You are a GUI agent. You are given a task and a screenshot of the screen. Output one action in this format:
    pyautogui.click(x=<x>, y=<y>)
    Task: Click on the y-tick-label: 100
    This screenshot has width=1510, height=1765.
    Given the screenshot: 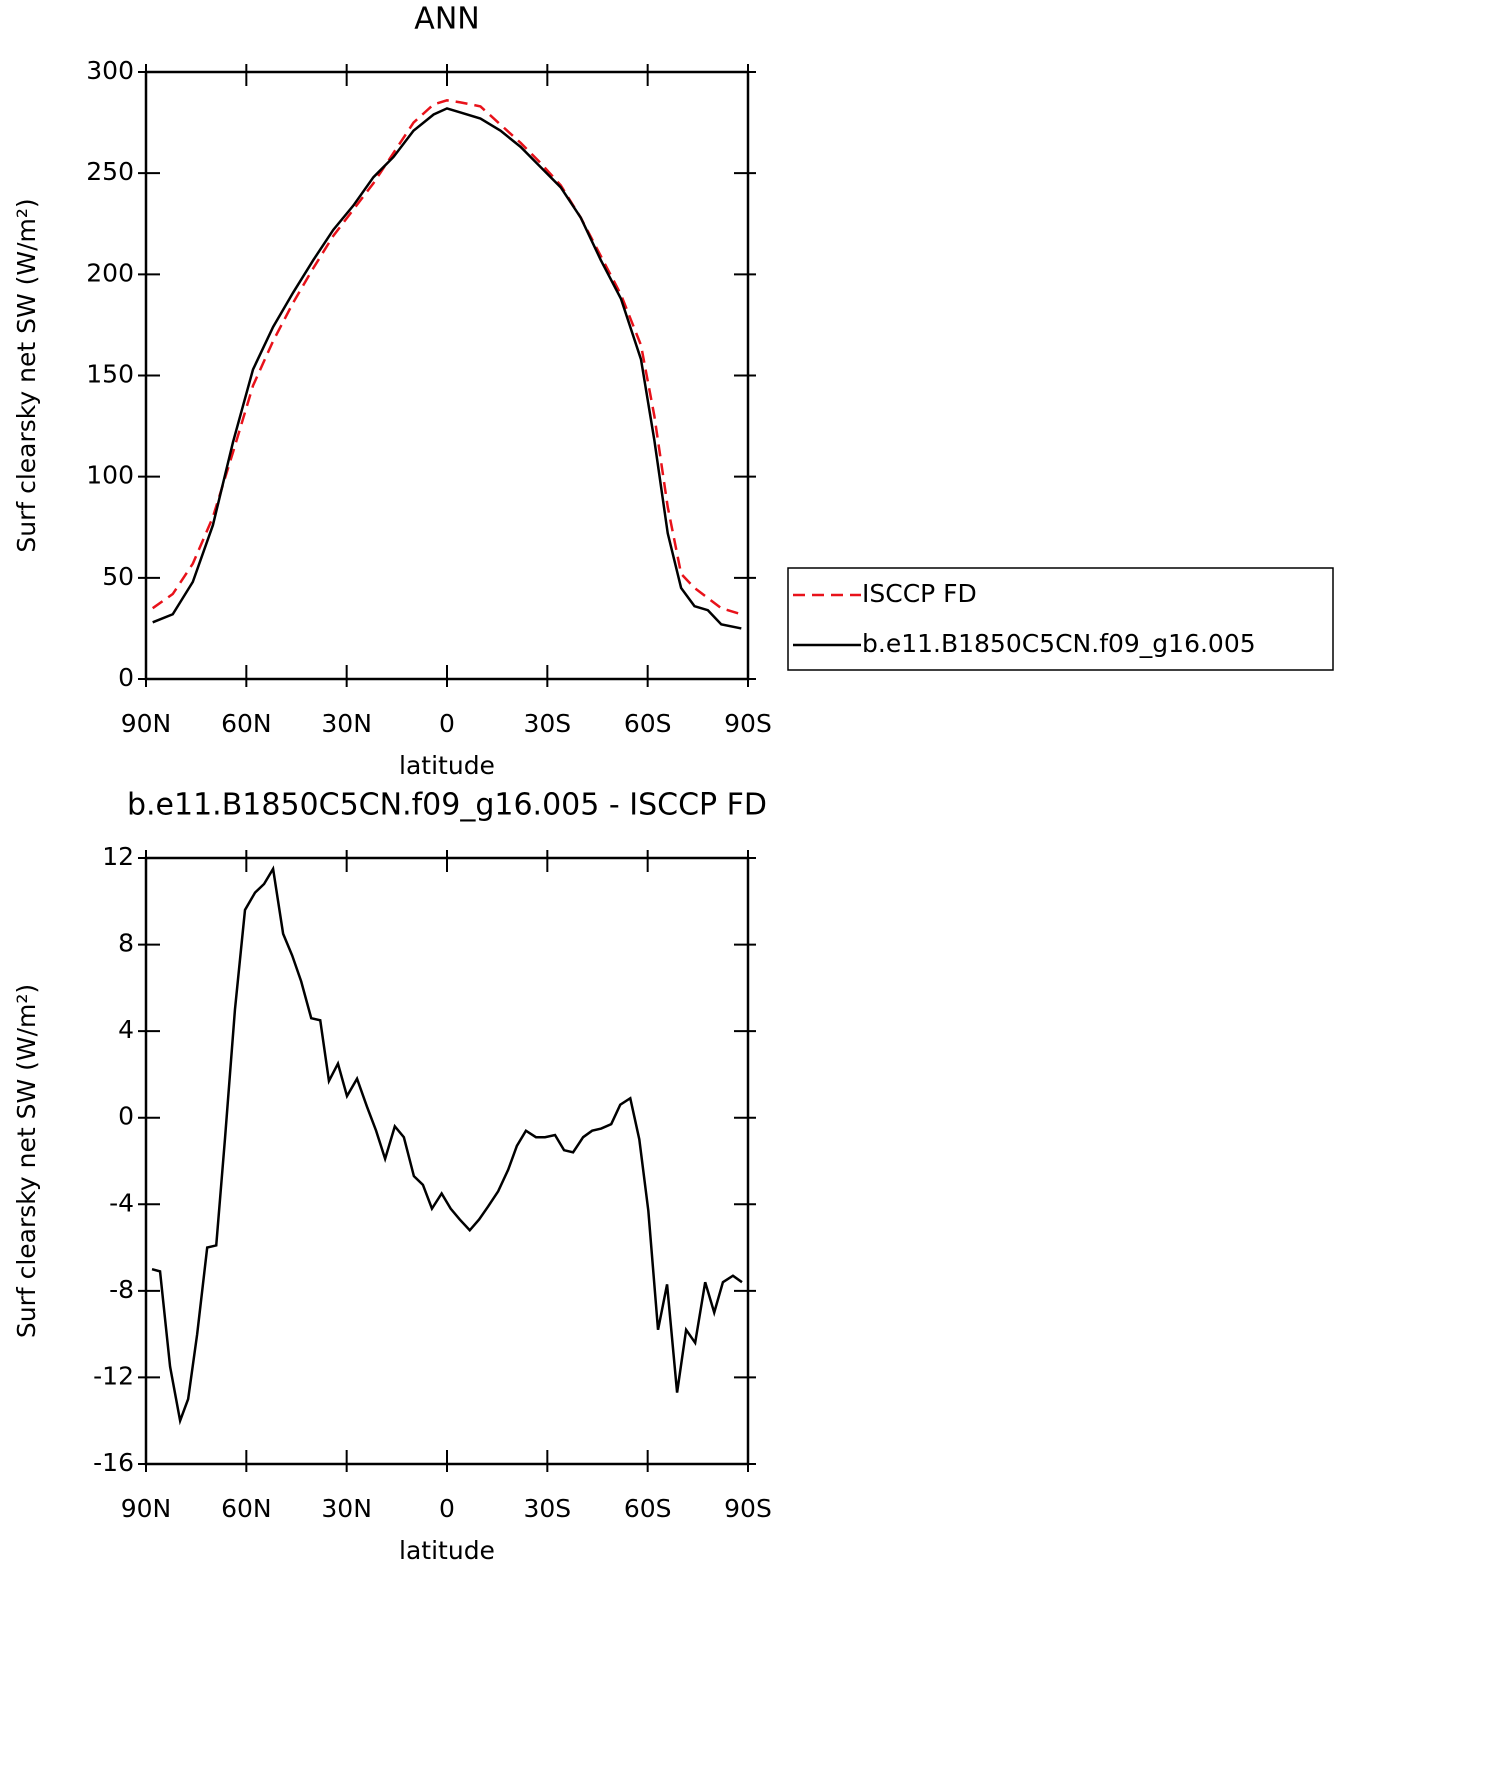 What is the action you would take?
    pyautogui.click(x=110, y=475)
    